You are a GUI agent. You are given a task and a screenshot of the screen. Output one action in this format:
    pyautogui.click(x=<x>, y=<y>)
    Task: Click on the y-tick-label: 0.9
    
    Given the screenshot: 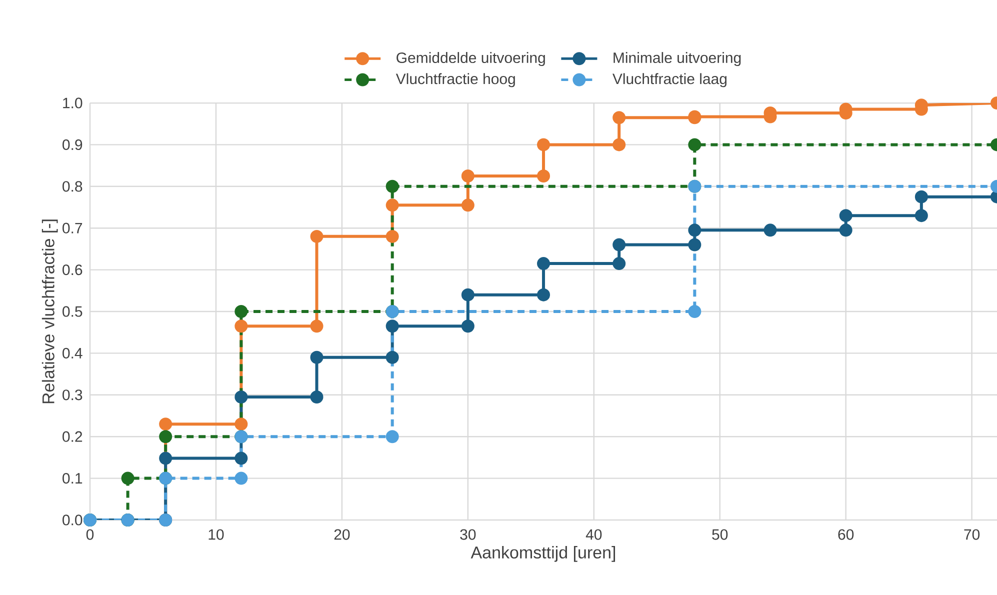 What is the action you would take?
    pyautogui.click(x=72, y=144)
    